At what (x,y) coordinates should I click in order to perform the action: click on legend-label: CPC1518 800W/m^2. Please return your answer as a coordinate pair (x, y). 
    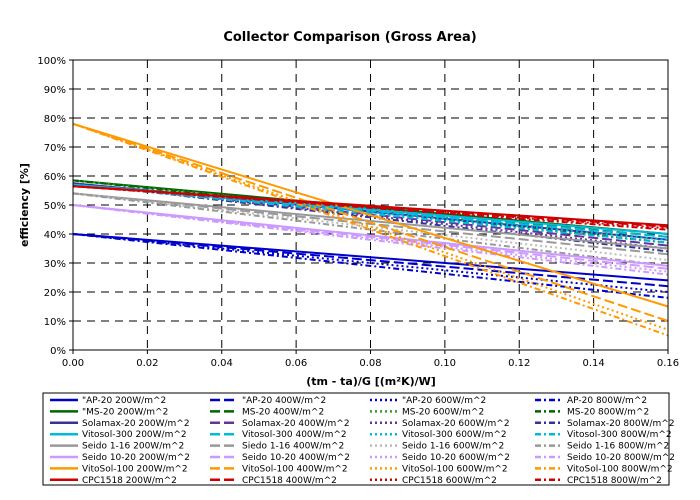
    Looking at the image, I should click on (614, 481).